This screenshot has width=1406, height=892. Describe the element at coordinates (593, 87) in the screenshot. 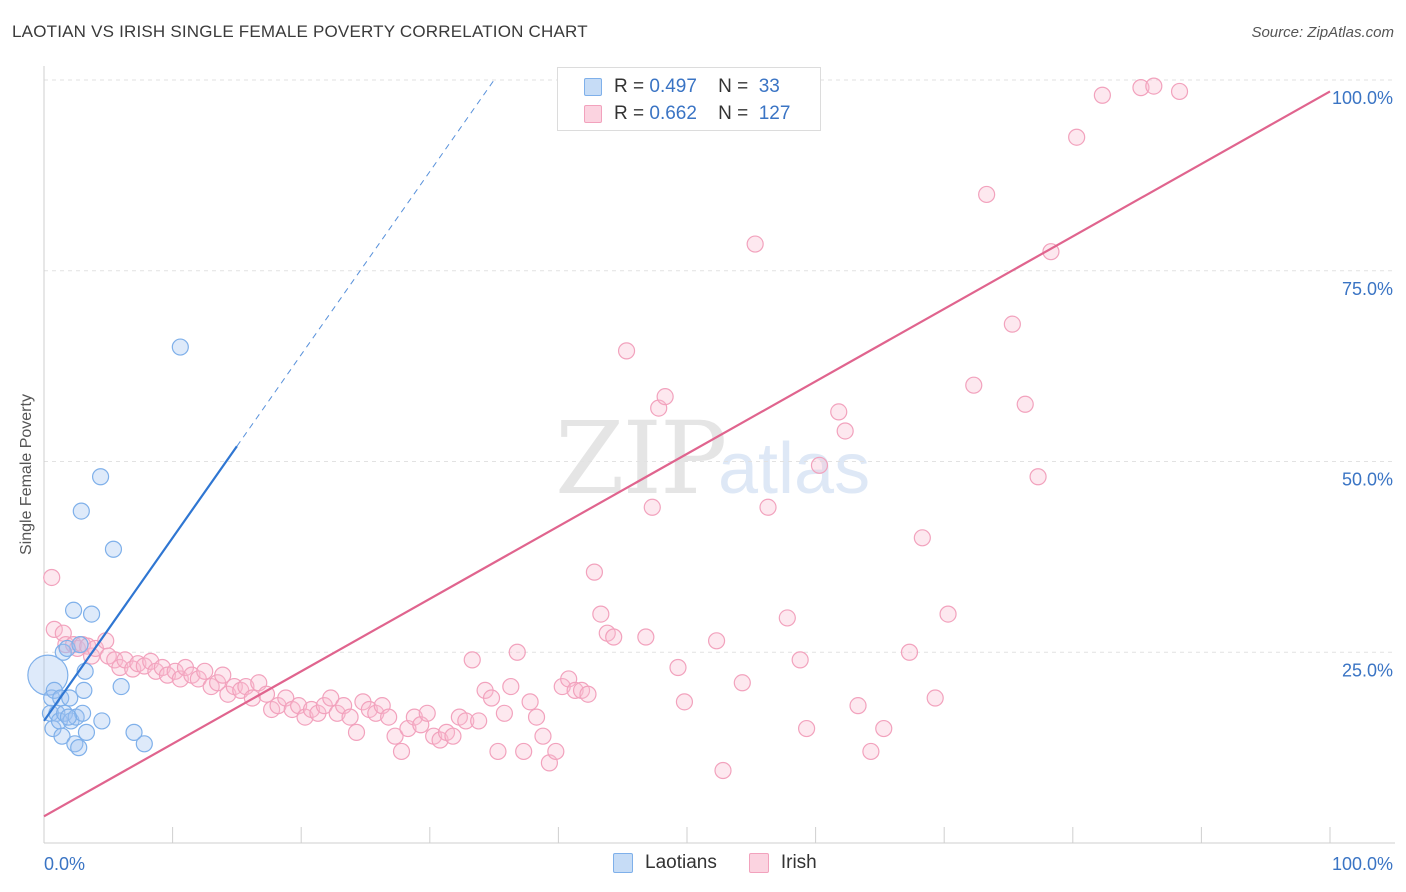

I see `laotians-swatch` at that location.